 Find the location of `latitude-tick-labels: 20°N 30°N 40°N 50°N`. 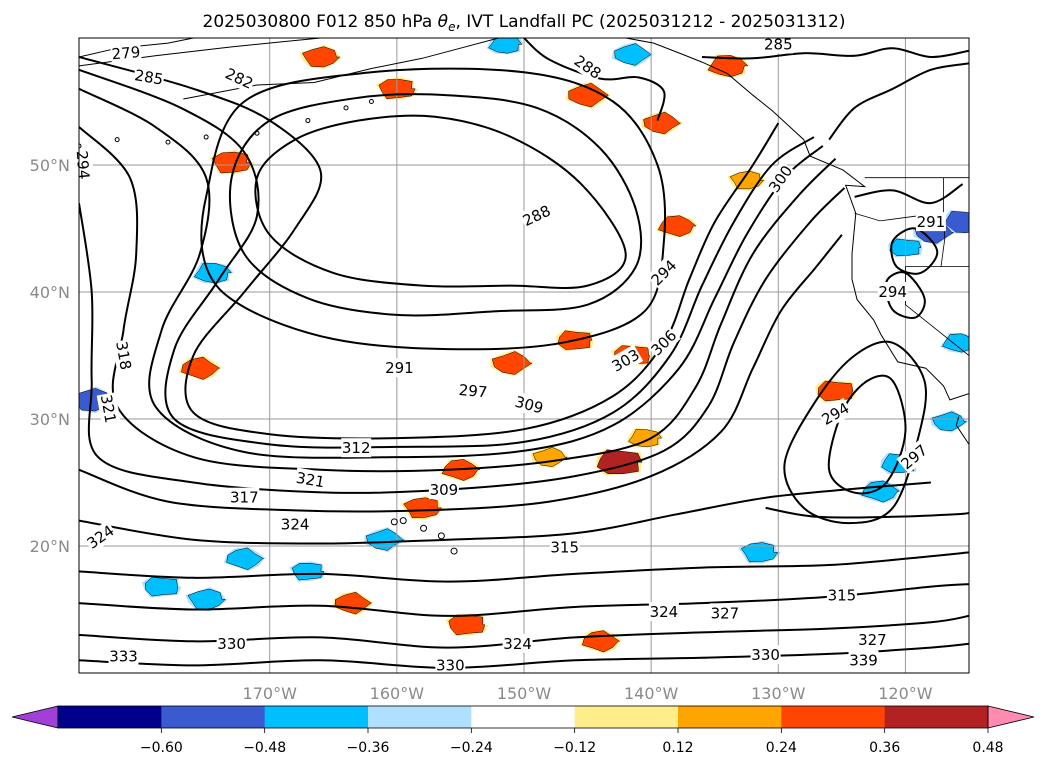

latitude-tick-labels: 20°N 30°N 40°N 50°N is located at coordinates (50, 356).